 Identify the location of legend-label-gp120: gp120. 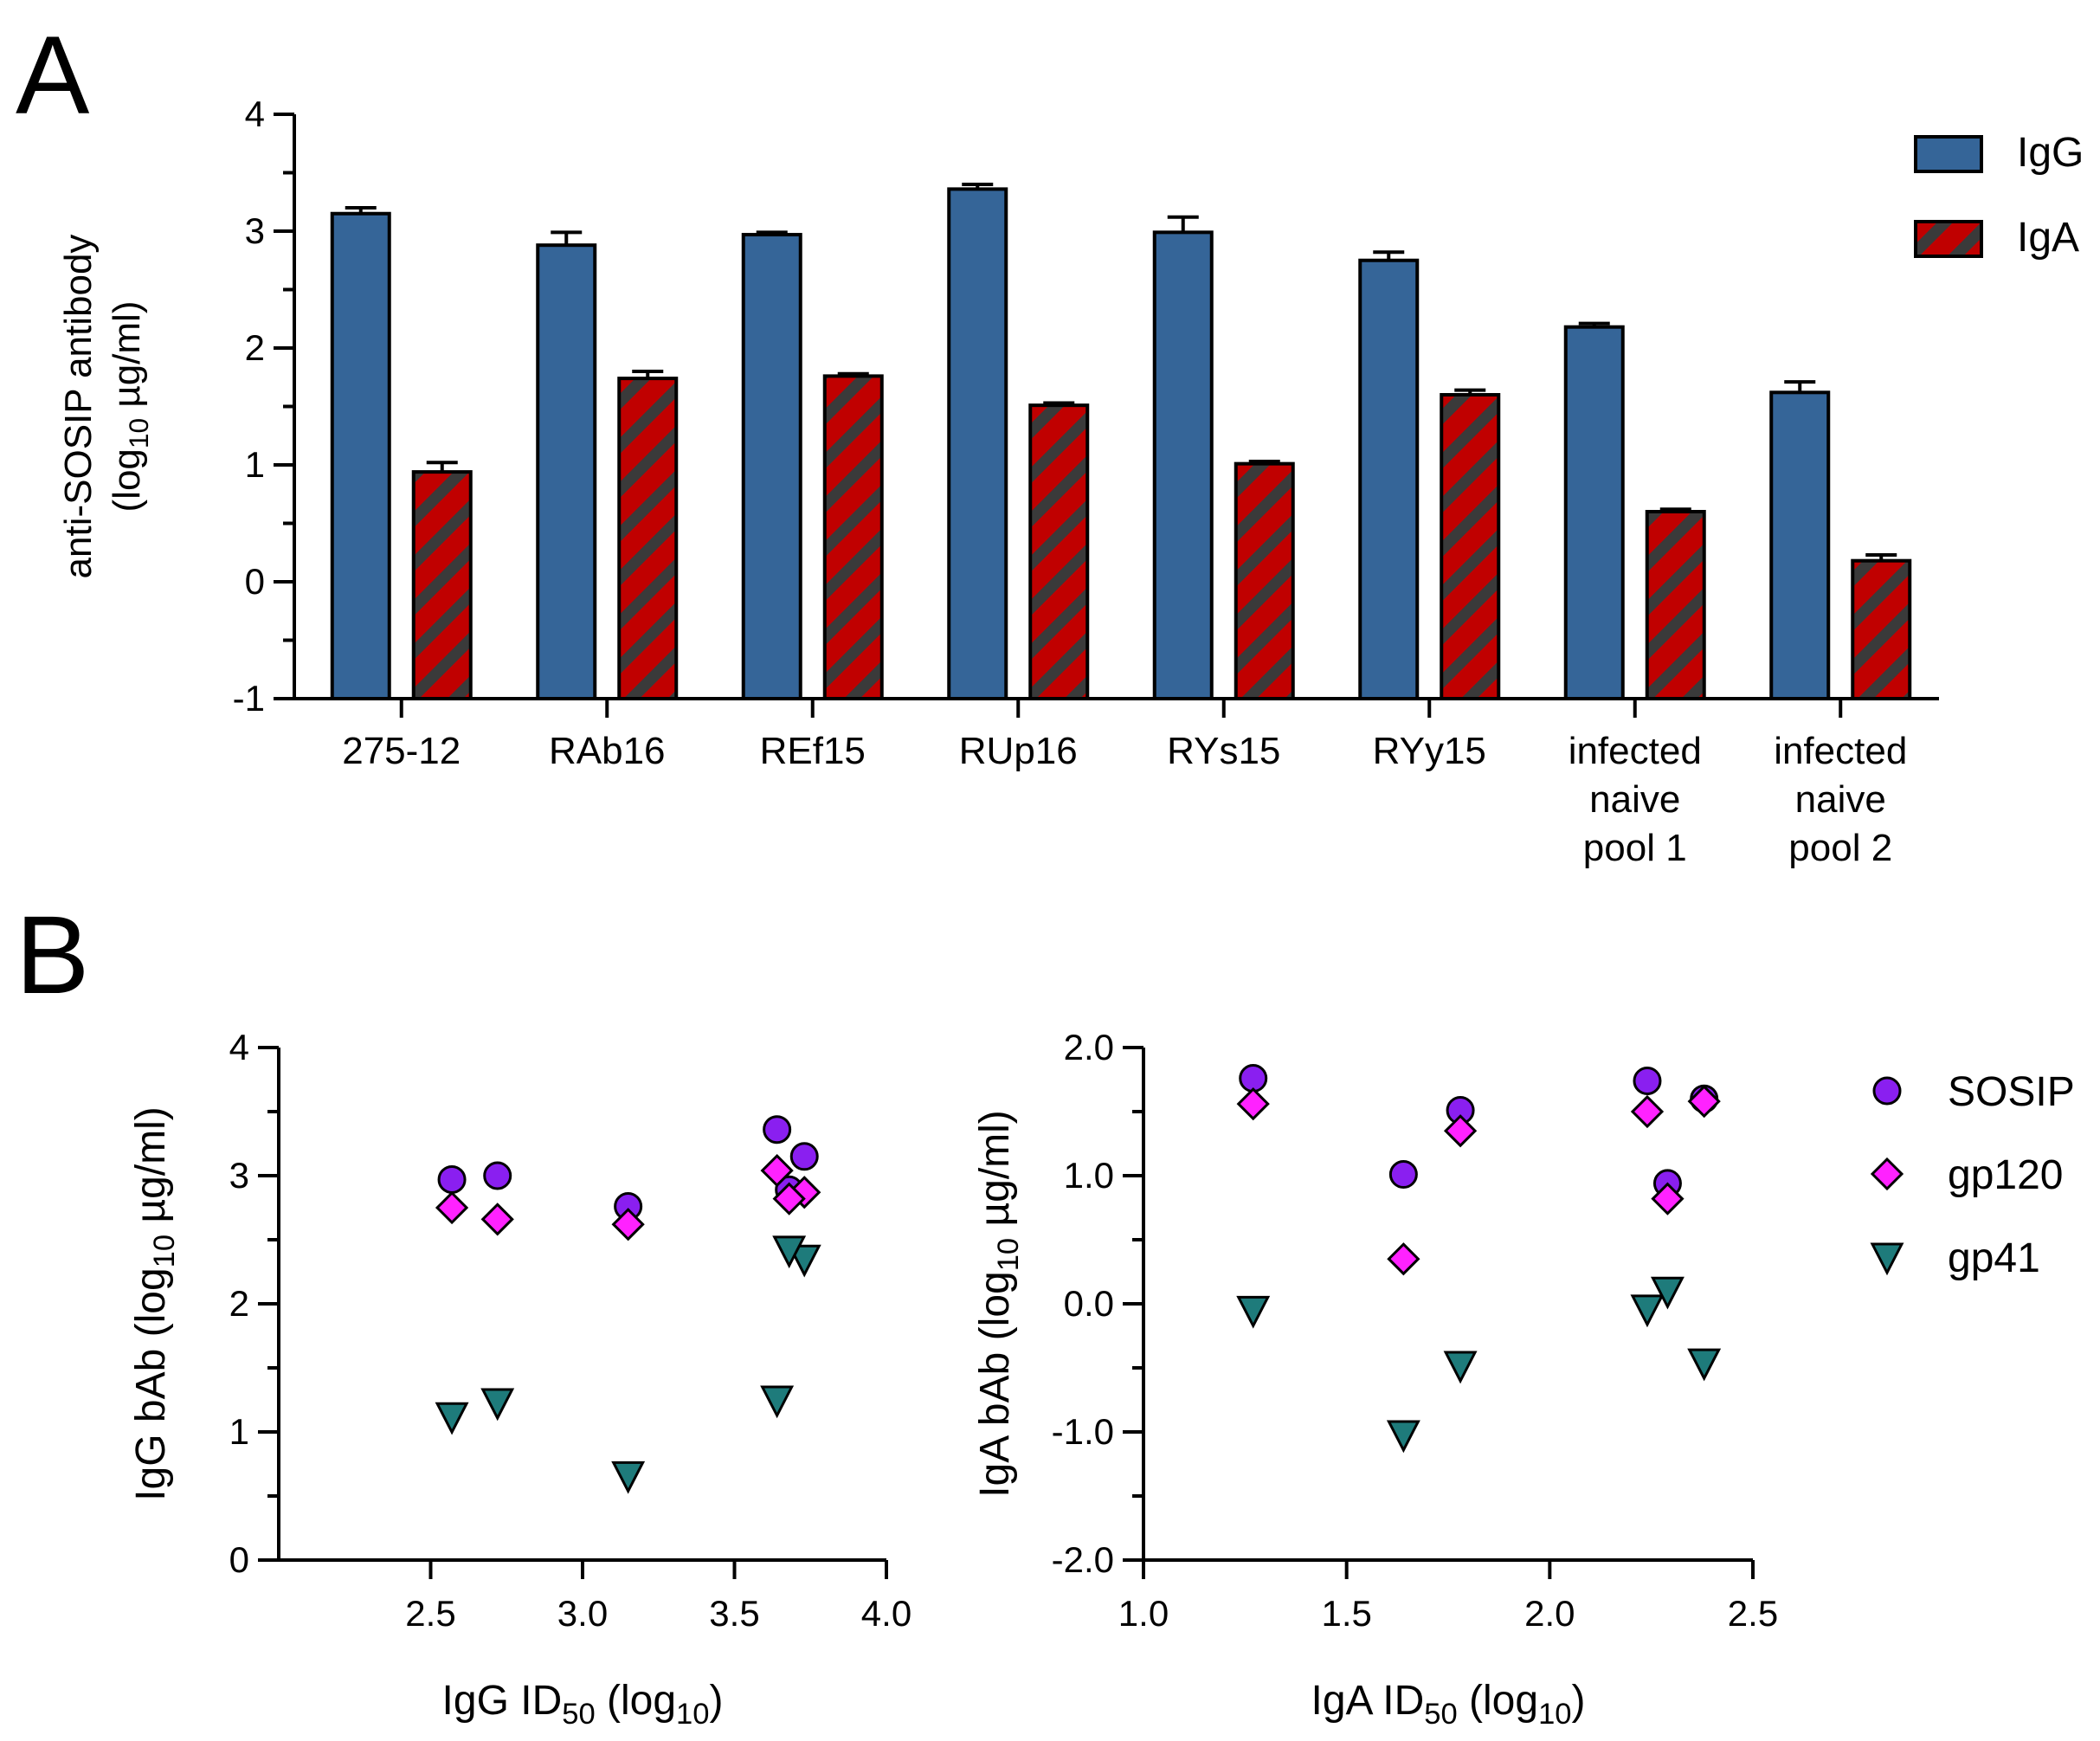
(2005, 1175).